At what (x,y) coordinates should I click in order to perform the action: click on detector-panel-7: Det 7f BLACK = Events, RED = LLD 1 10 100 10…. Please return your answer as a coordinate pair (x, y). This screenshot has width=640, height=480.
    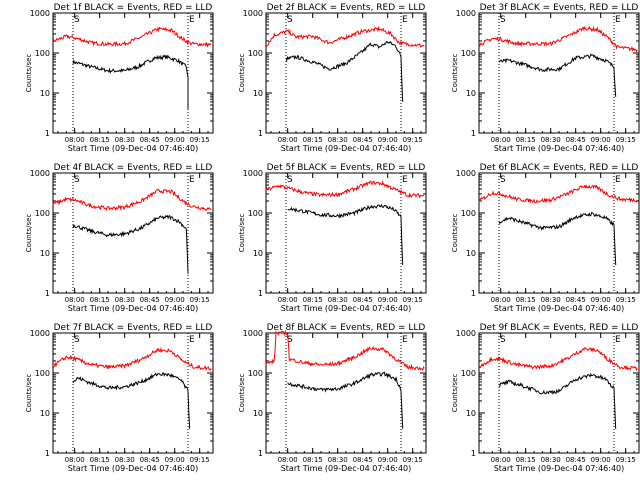
    Looking at the image, I should click on (119, 398).